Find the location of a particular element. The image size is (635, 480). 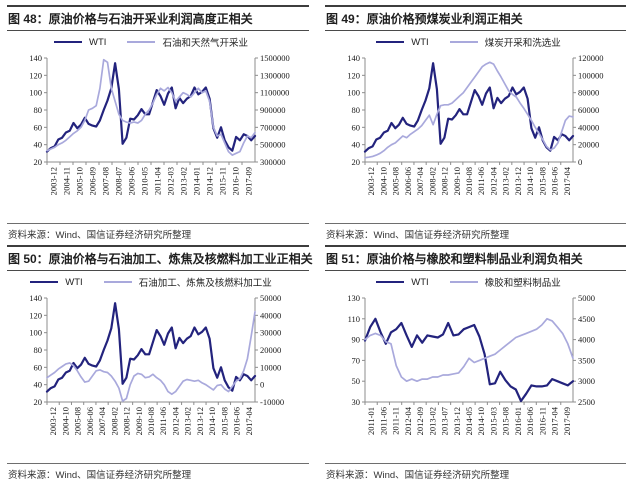

svg-text: 2003-12 is located at coordinates (54, 181).